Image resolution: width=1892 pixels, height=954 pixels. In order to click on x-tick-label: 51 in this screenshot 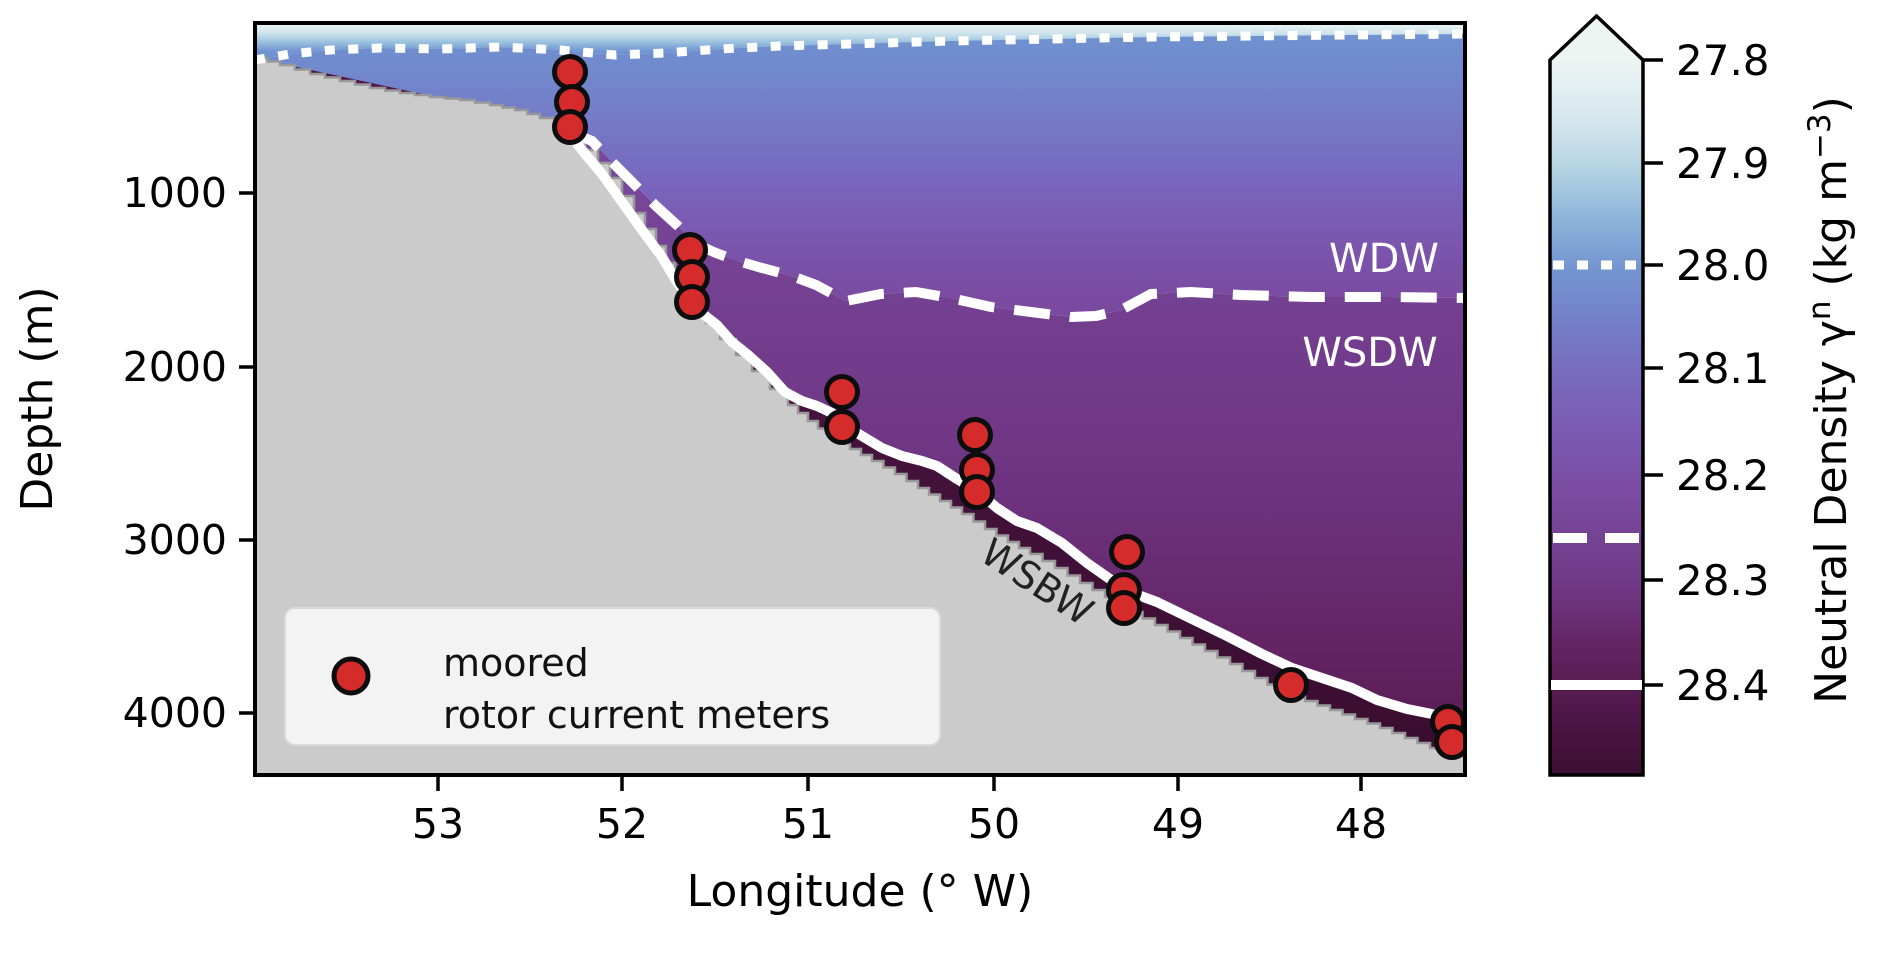, I will do `click(808, 824)`.